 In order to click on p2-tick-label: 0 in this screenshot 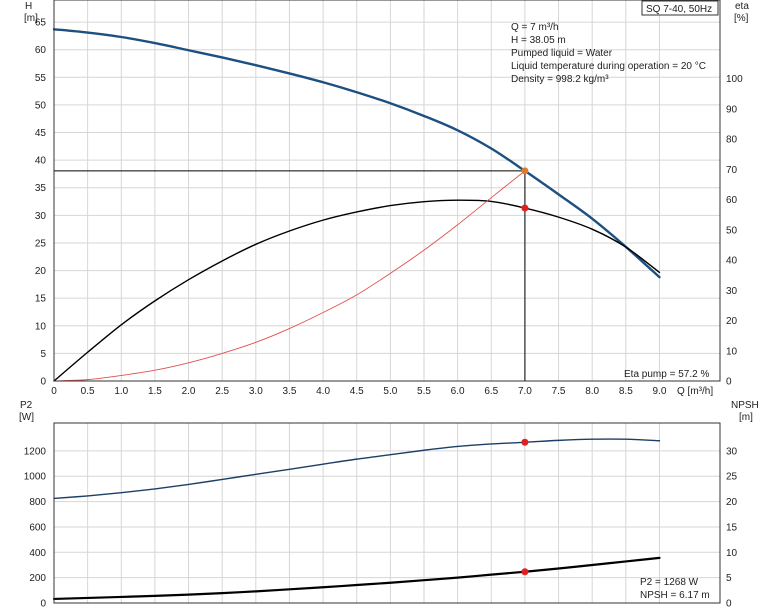, I will do `click(43, 604)`.